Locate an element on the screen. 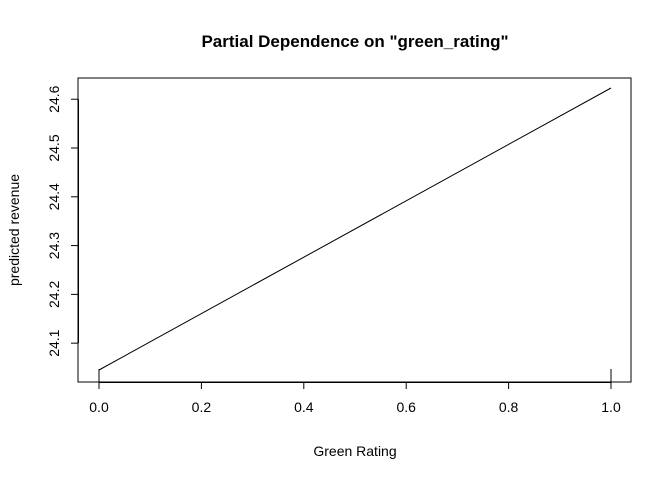 This screenshot has width=672, height=480. y-tick-label: 24.3 is located at coordinates (54, 245).